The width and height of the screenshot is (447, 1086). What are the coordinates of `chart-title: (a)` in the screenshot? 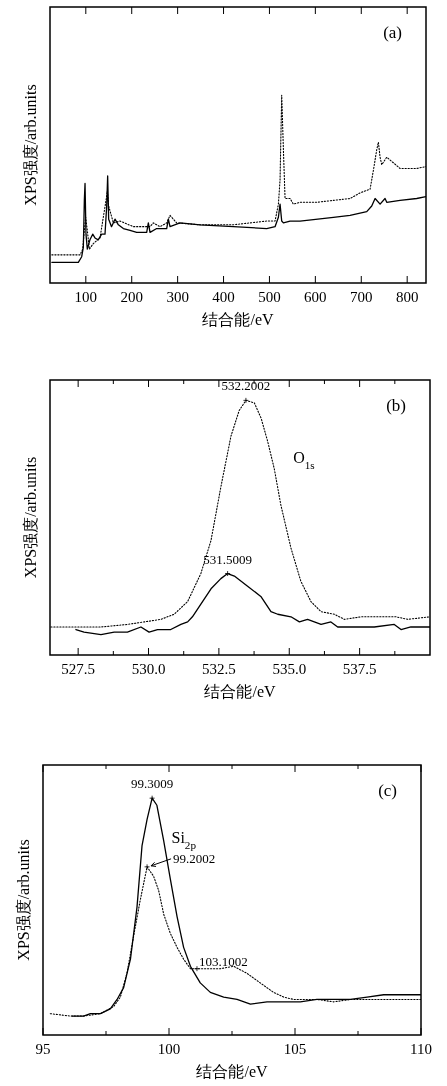 It's located at (392, 32).